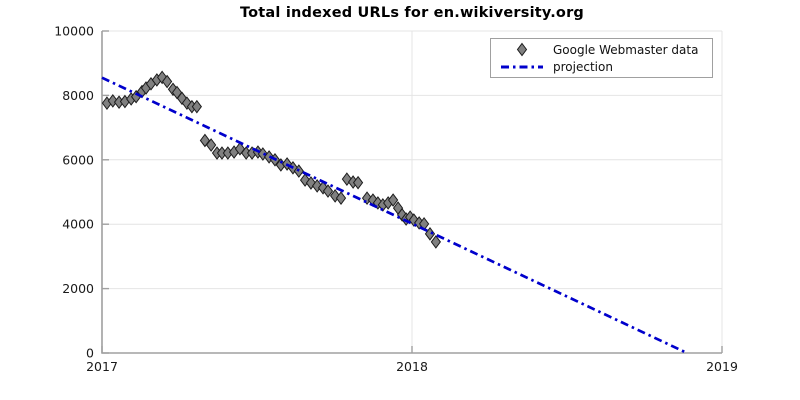 This screenshot has height=400, width=800. I want to click on svg-text: 4000, so click(78, 224).